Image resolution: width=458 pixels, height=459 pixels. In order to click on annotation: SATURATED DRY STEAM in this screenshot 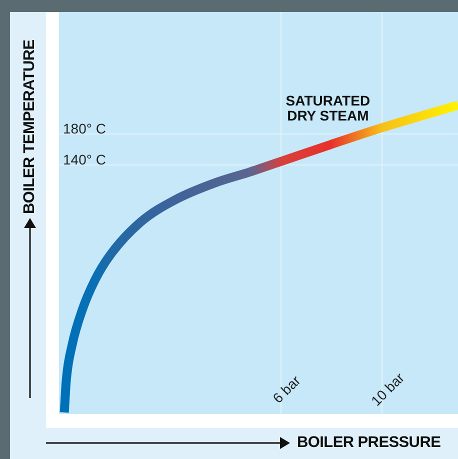, I will do `click(328, 108)`.